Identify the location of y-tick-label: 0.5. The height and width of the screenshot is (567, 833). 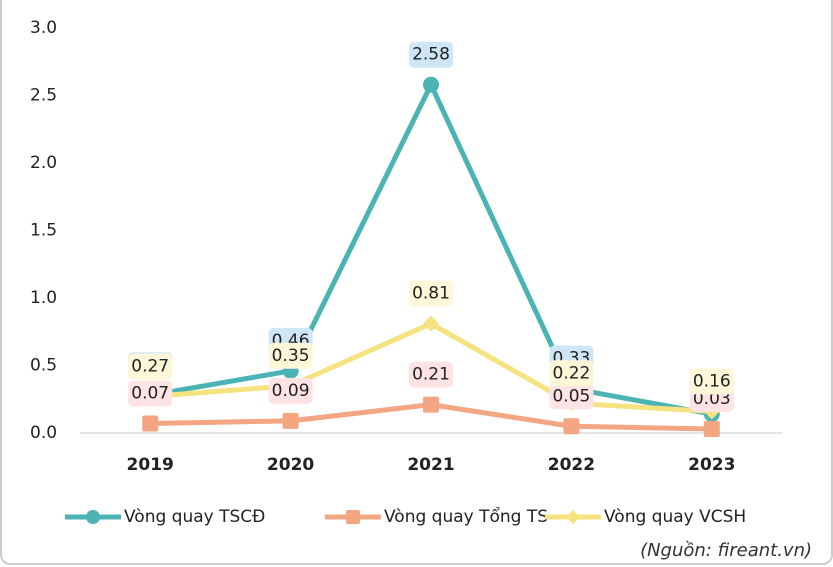
(43, 366).